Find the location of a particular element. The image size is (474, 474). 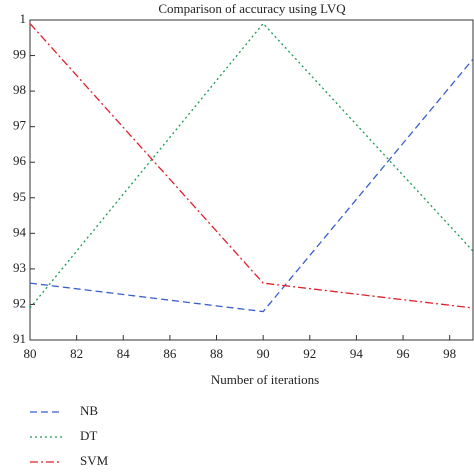

x-tick-label: 84 is located at coordinates (124, 353).